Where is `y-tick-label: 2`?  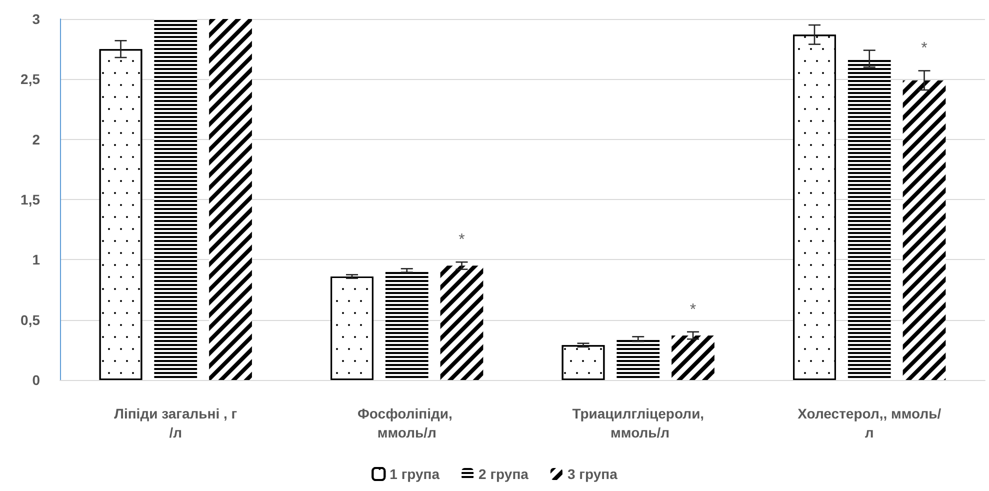
y-tick-label: 2 is located at coordinates (36, 139).